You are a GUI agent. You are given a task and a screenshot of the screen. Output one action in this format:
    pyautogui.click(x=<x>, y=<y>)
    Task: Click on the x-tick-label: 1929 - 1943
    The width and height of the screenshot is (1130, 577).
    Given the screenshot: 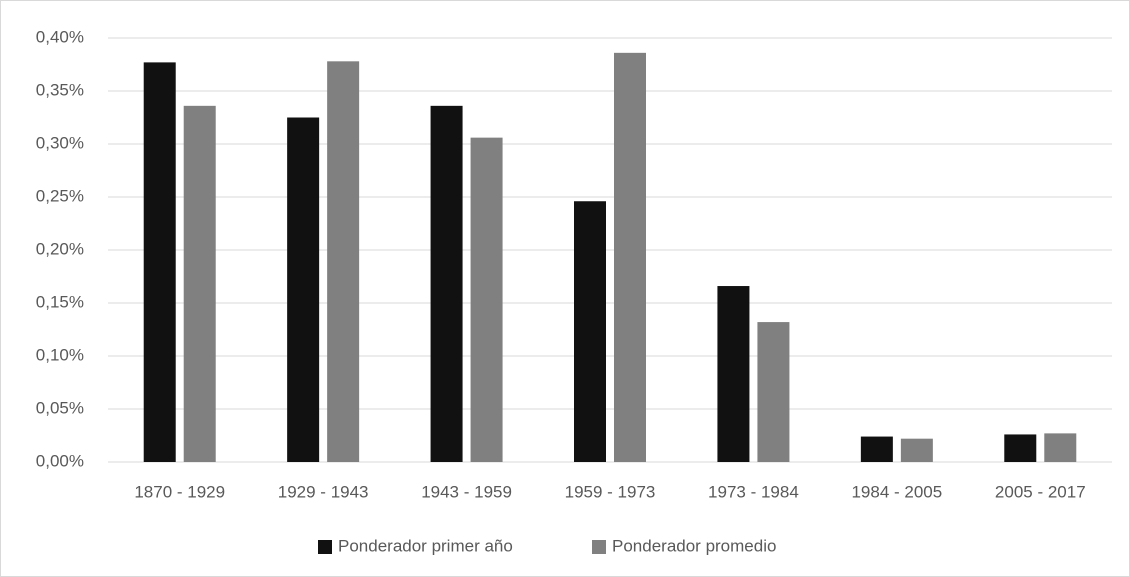 What is the action you would take?
    pyautogui.click(x=323, y=491)
    